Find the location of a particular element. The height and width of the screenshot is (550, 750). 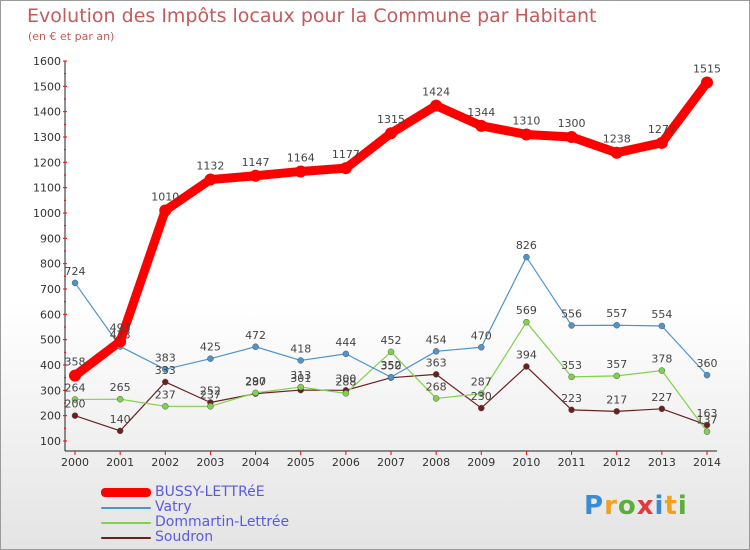

legend-label: Soudron is located at coordinates (184, 537).